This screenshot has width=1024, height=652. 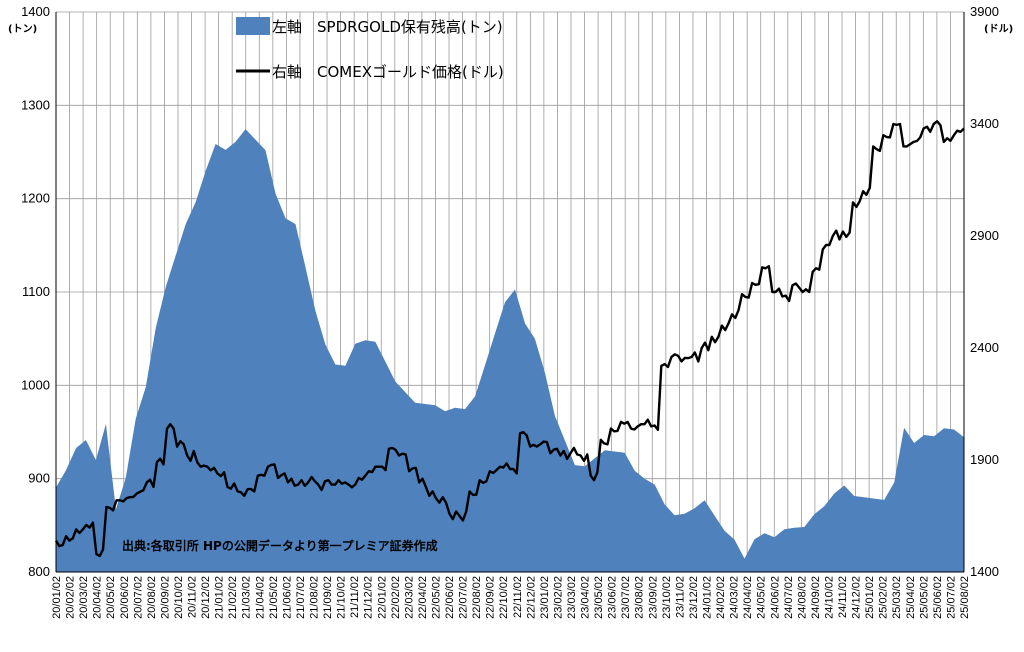 What do you see at coordinates (667, 597) in the screenshot?
I see `x-tick-label: 23/10/02` at bounding box center [667, 597].